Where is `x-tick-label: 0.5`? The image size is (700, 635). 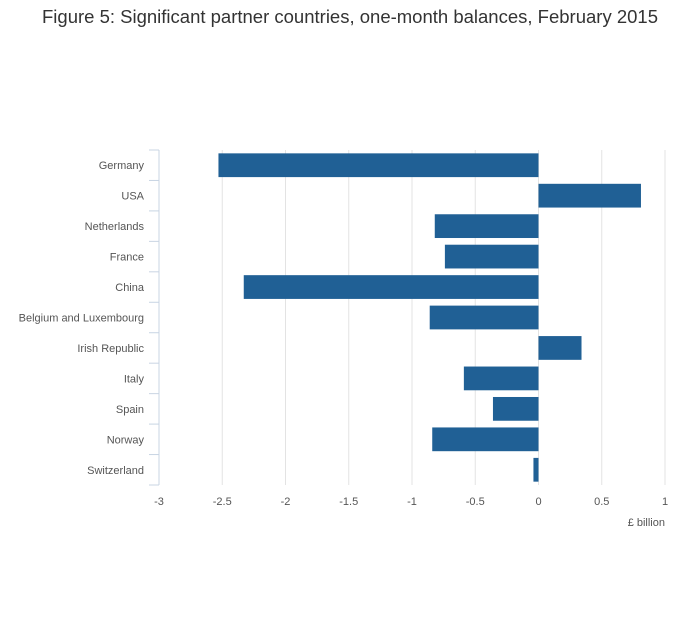
x-tick-label: 0.5 is located at coordinates (601, 502).